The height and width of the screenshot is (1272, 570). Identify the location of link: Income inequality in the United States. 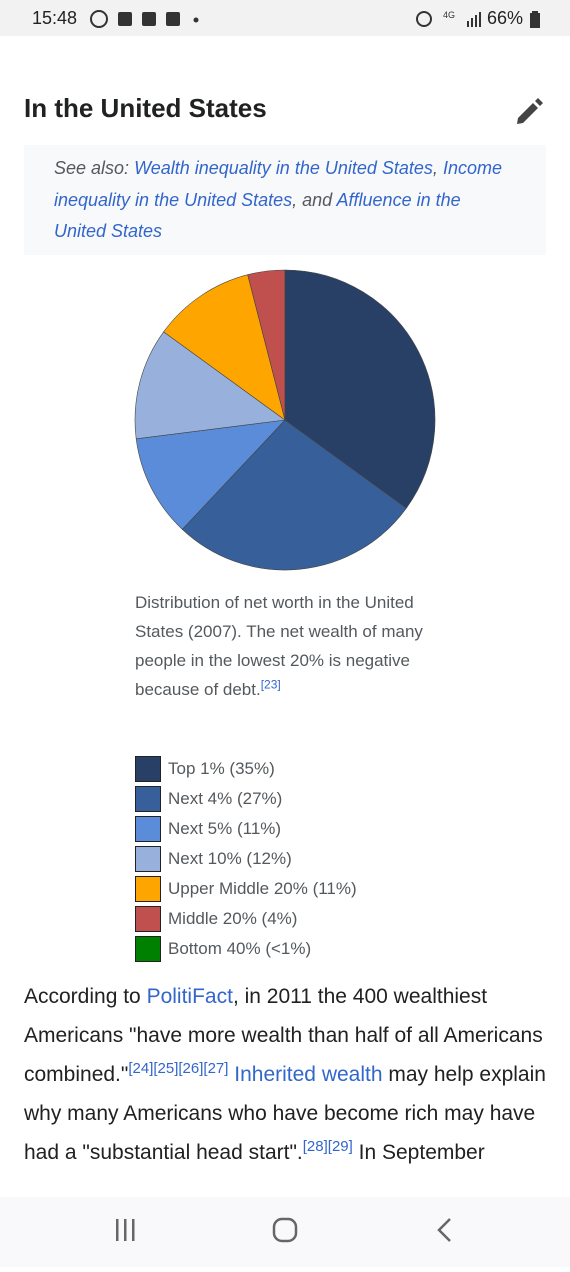
(278, 184).